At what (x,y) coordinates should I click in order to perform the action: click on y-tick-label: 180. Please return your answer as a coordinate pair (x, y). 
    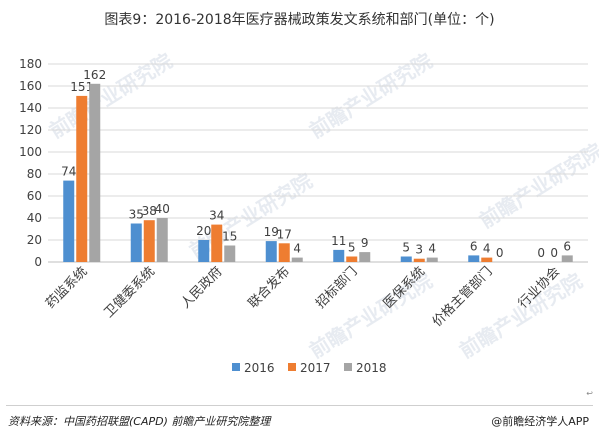
    Looking at the image, I should click on (30, 64).